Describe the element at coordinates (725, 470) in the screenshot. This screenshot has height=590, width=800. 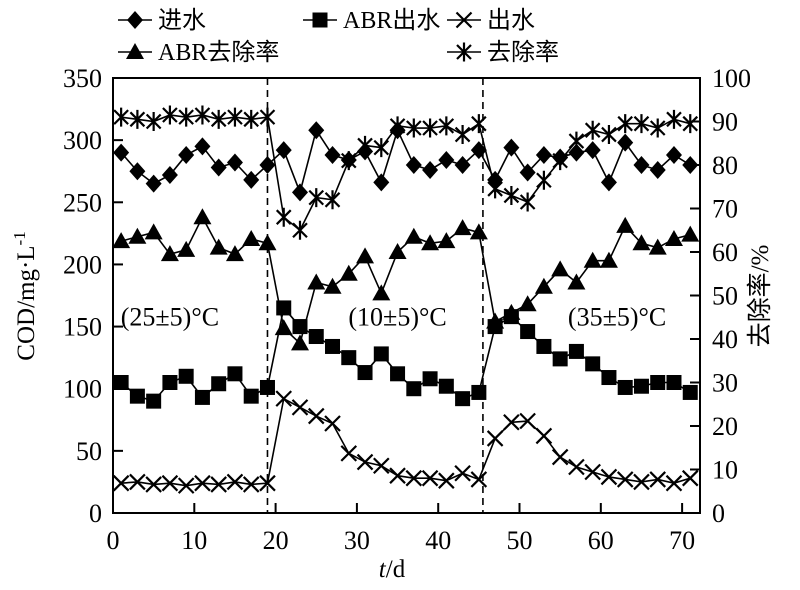
I see `right-axis-tick-label: 10` at that location.